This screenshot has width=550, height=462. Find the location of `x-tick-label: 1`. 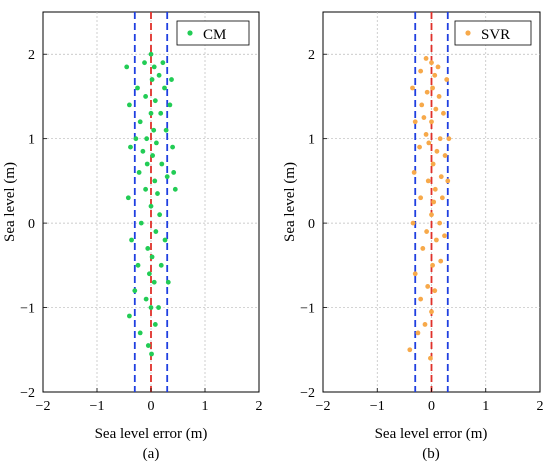

x-tick-label: 1 is located at coordinates (205, 406).